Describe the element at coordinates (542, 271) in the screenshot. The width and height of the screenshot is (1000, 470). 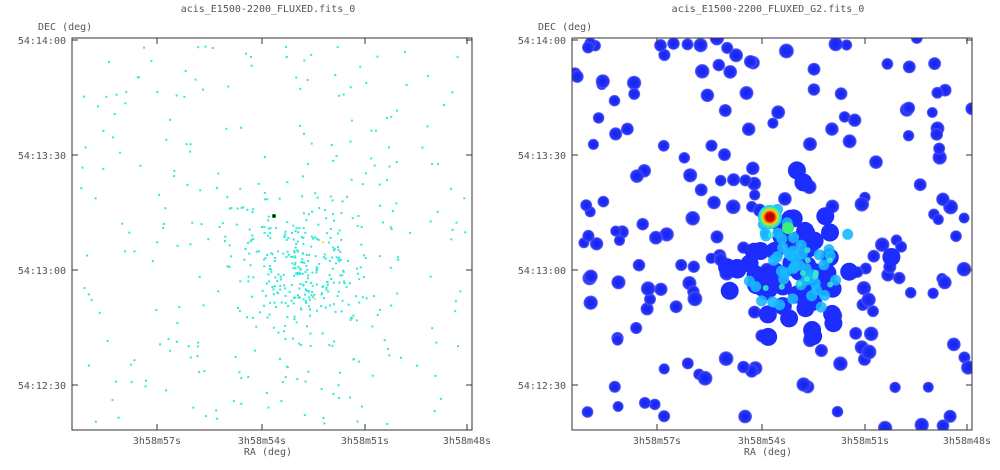
I see `right-dec-tick-label: 54:13:00` at that location.